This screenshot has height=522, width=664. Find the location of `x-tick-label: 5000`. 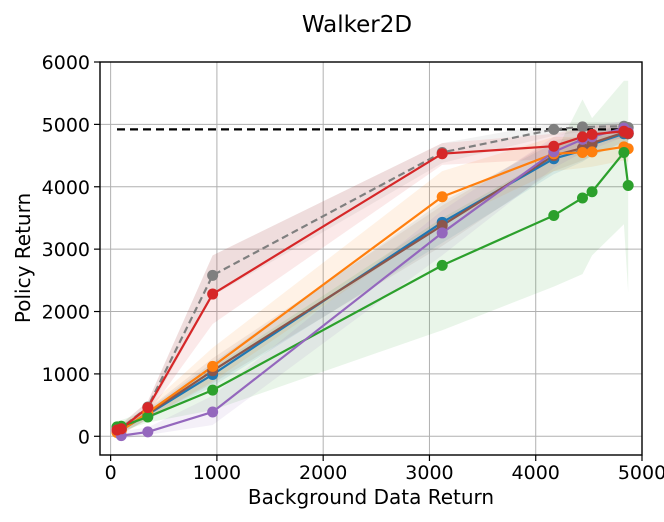

x-tick-label: 5000 is located at coordinates (641, 473).